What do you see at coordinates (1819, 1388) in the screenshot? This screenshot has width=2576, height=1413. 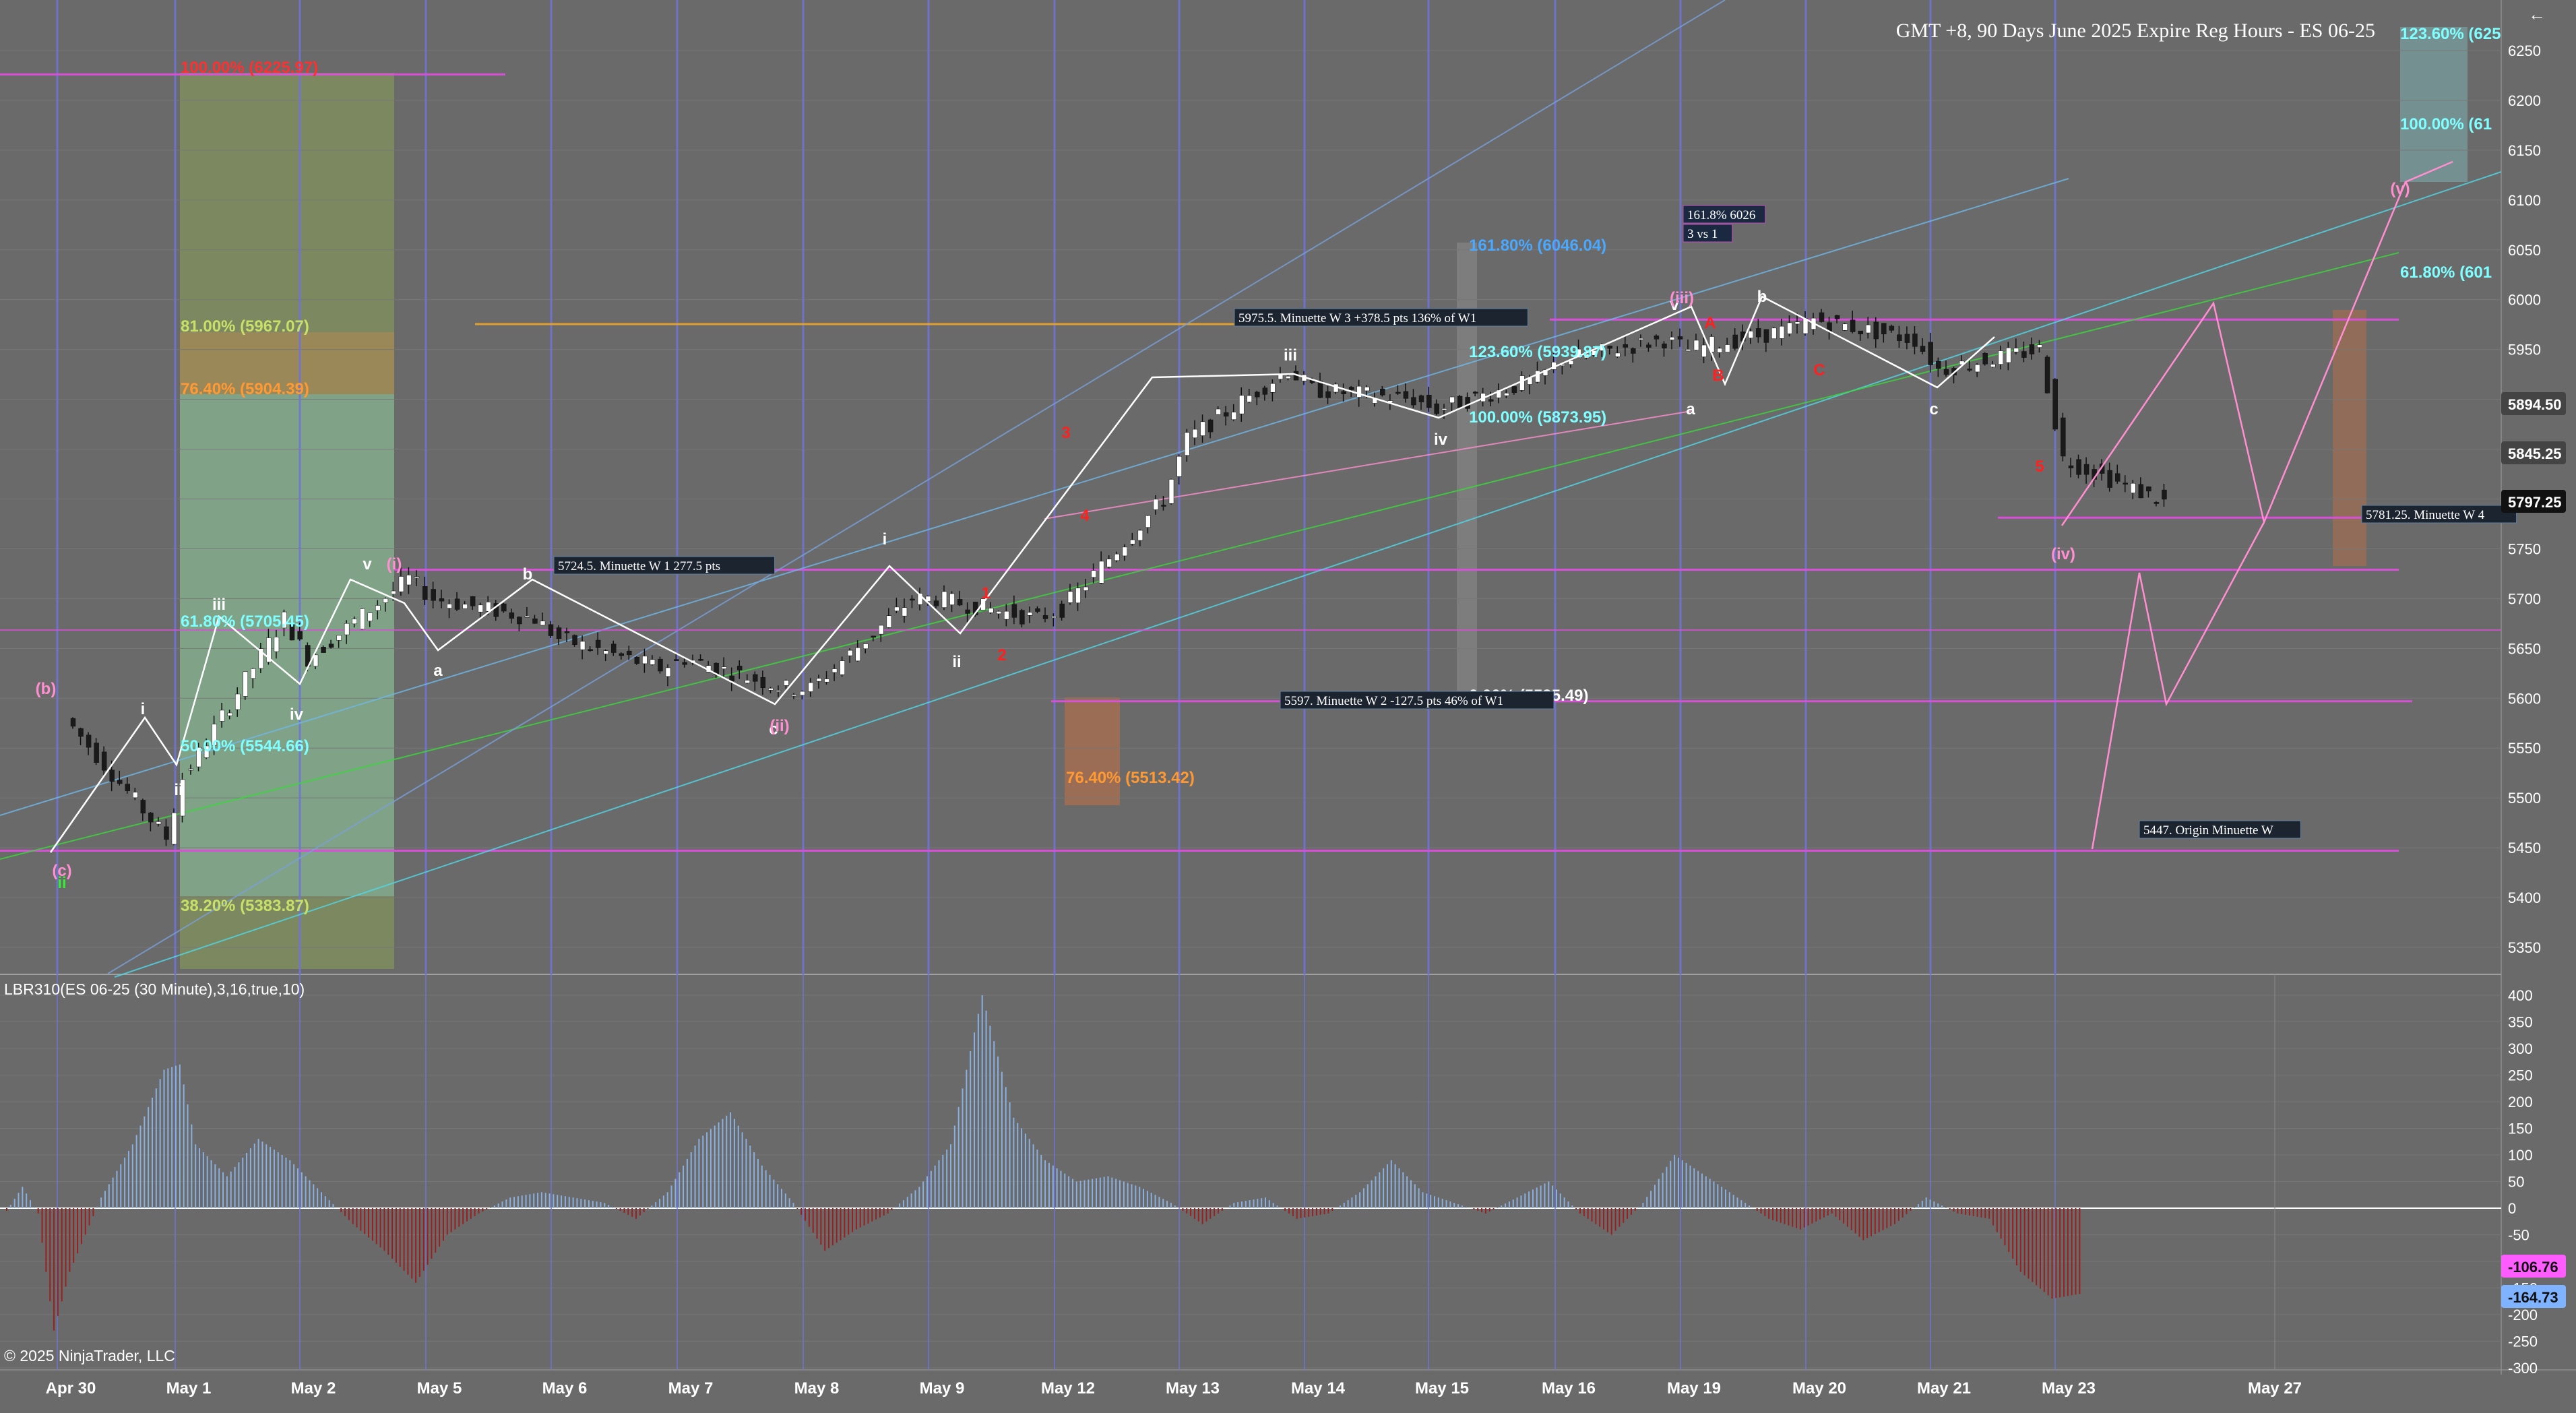 I see `date-label: May 20` at bounding box center [1819, 1388].